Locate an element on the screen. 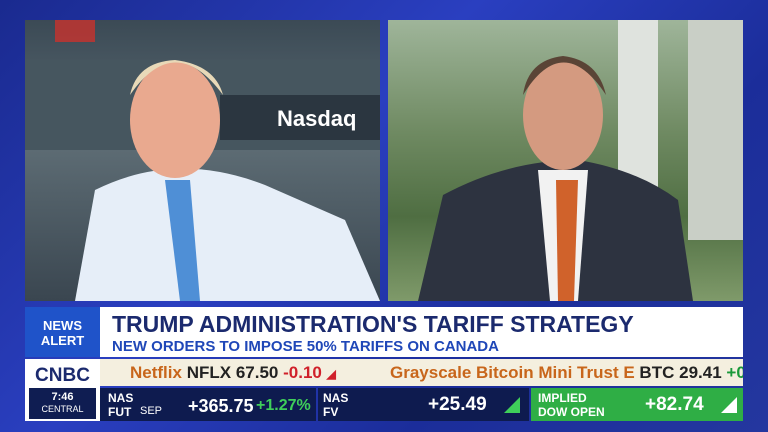  ticker-symbol: NFLX is located at coordinates (209, 372).